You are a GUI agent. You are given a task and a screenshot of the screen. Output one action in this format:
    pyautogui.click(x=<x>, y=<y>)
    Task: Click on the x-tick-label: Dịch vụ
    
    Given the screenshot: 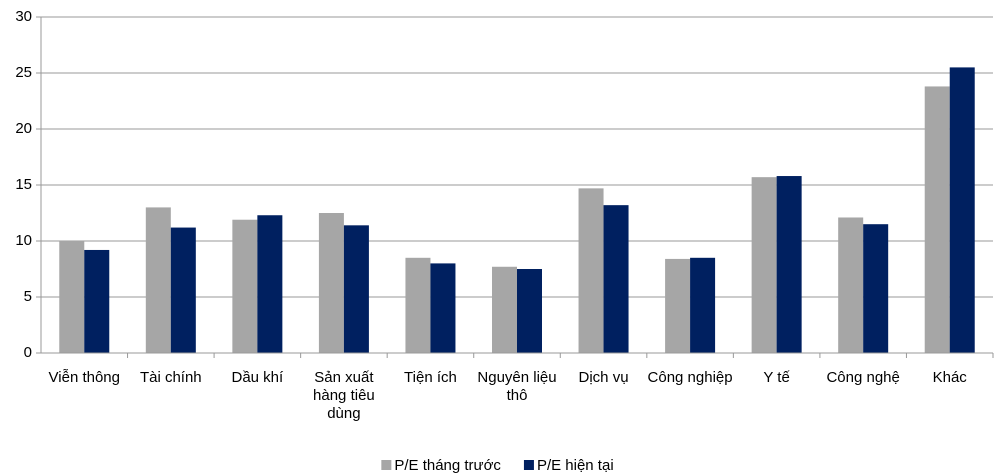 What is the action you would take?
    pyautogui.click(x=603, y=377)
    